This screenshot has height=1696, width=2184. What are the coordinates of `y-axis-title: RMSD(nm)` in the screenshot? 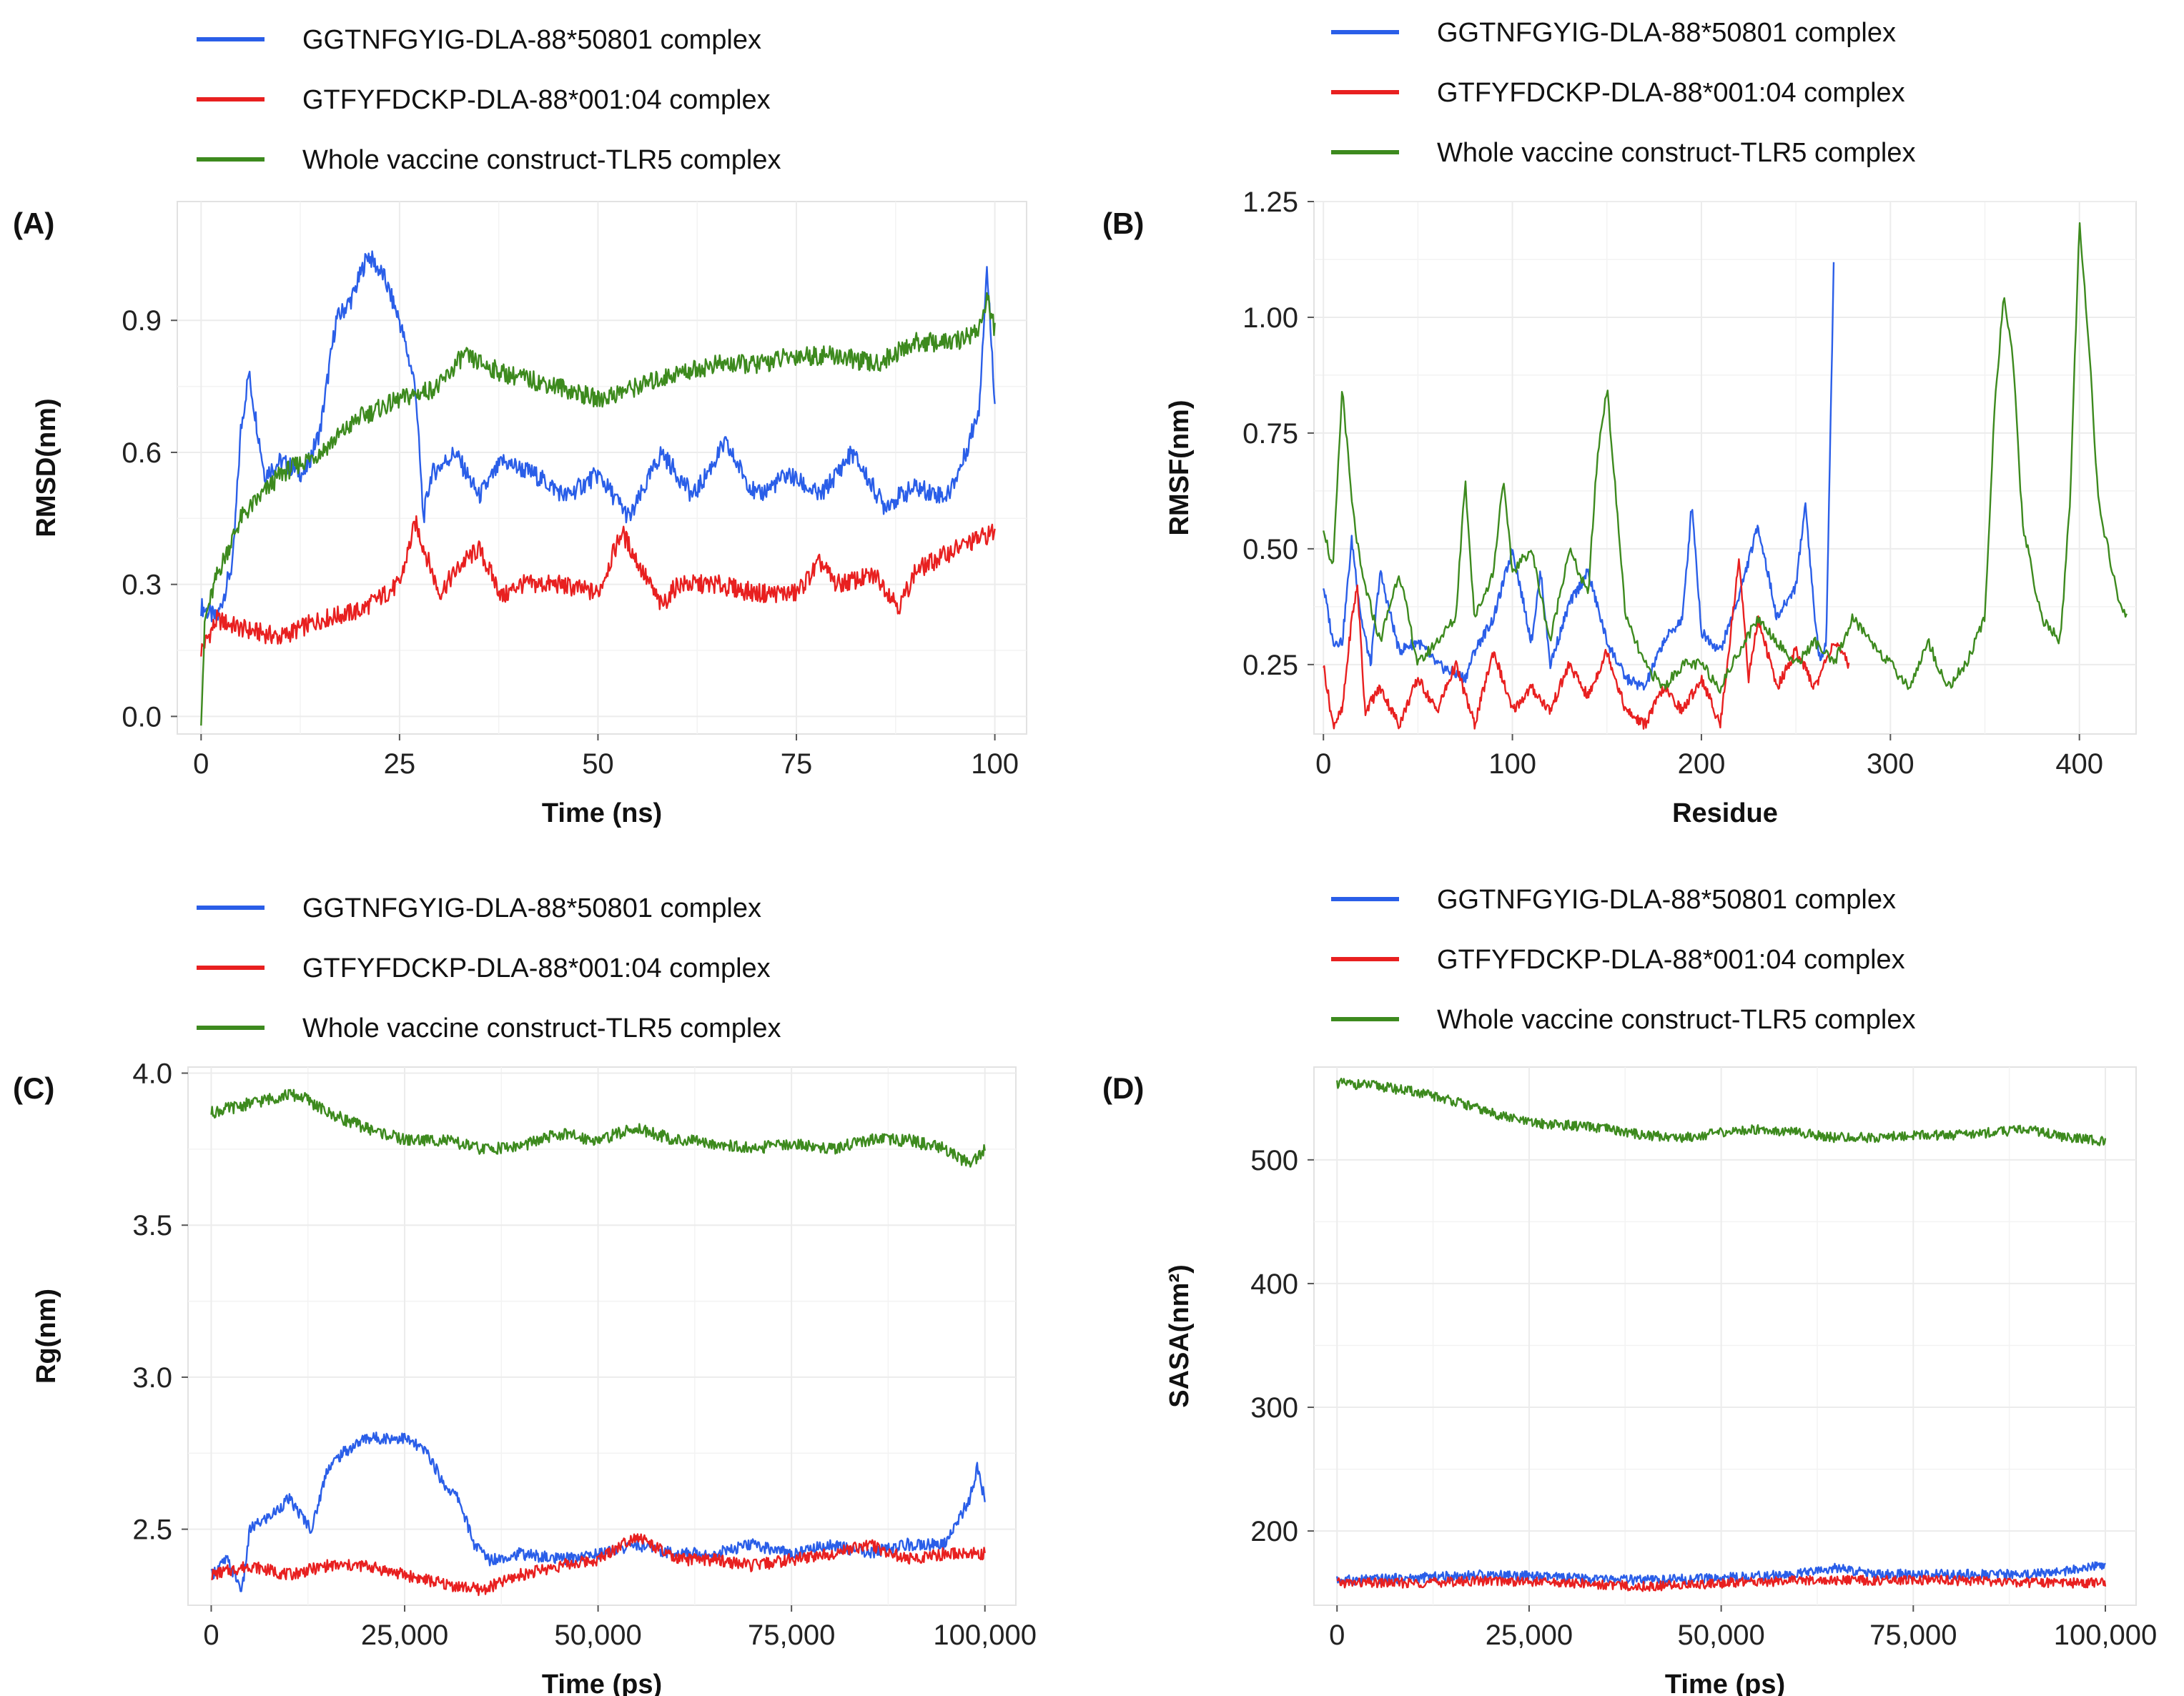 It's located at (46, 467).